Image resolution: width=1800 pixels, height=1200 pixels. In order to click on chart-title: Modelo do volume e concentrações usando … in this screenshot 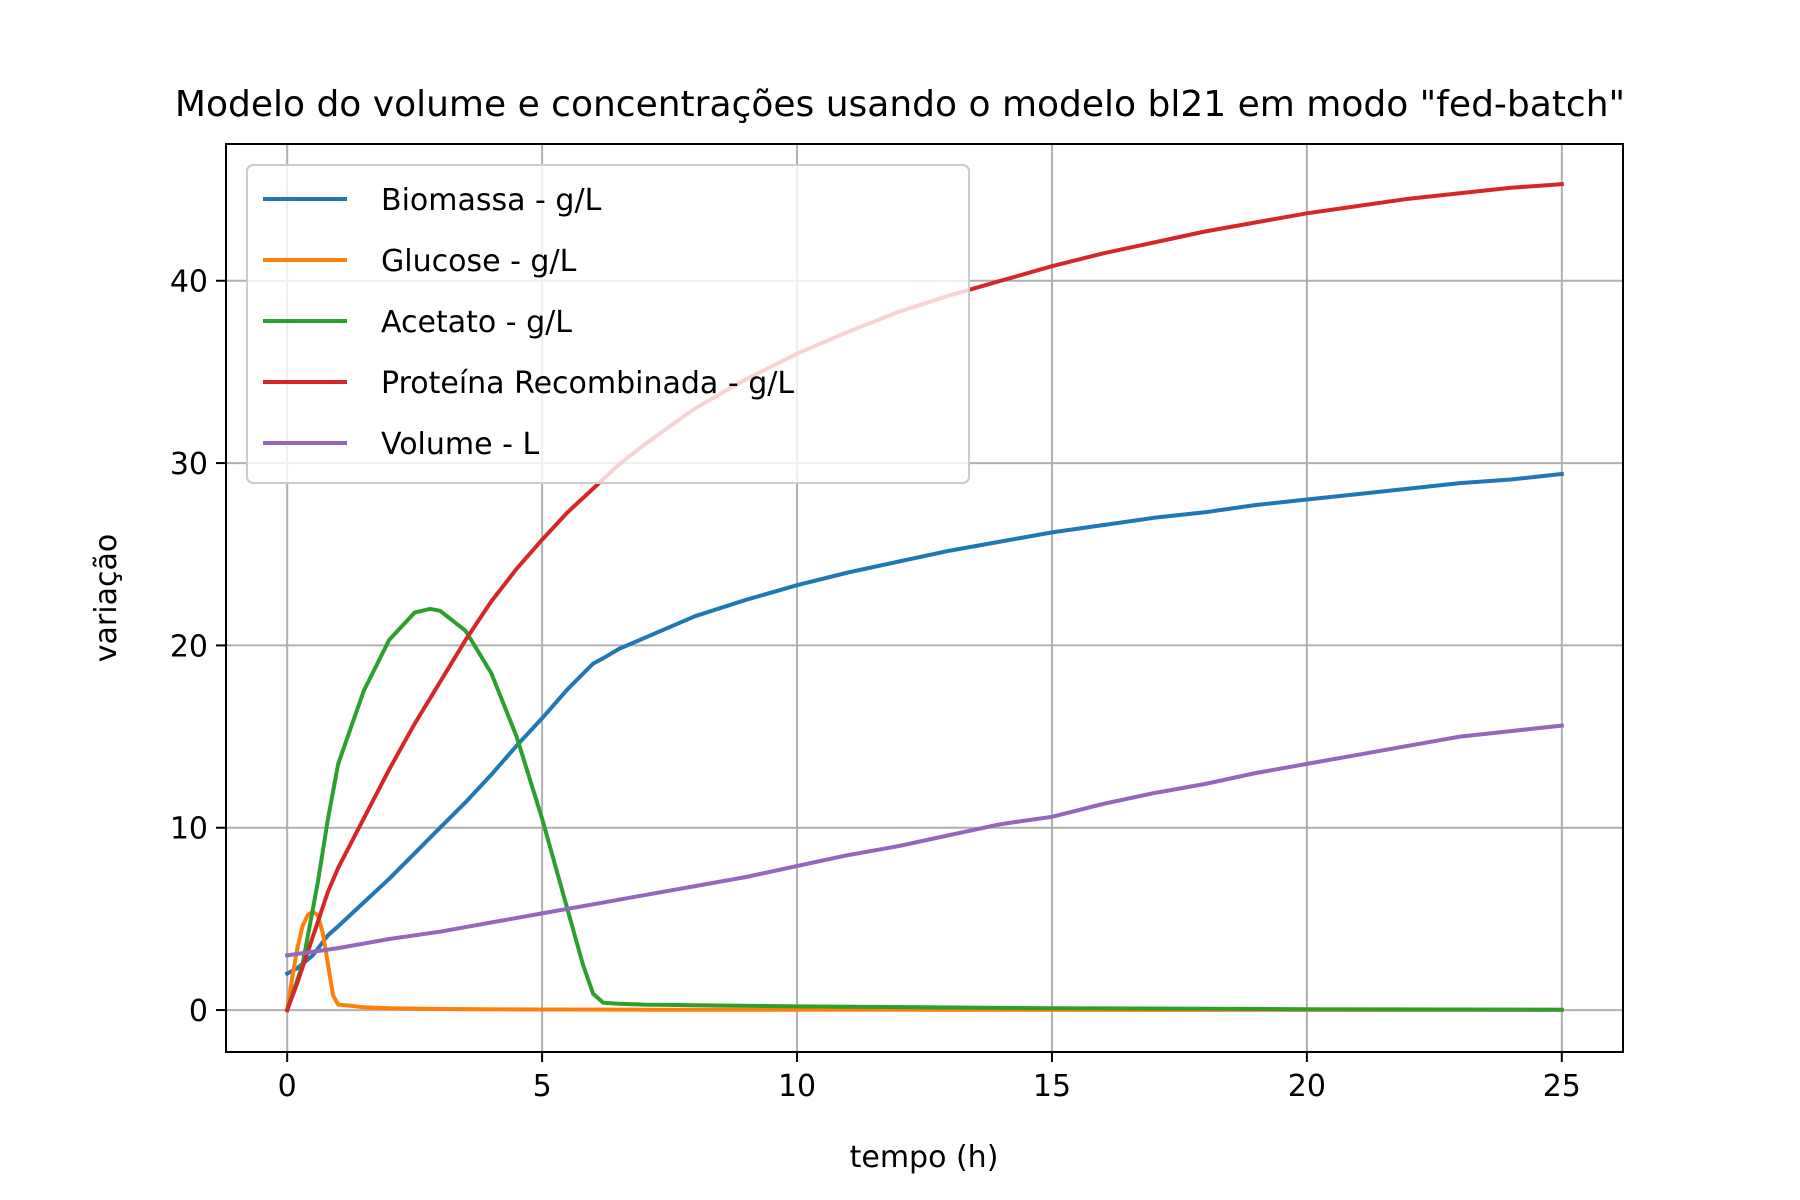, I will do `click(900, 104)`.